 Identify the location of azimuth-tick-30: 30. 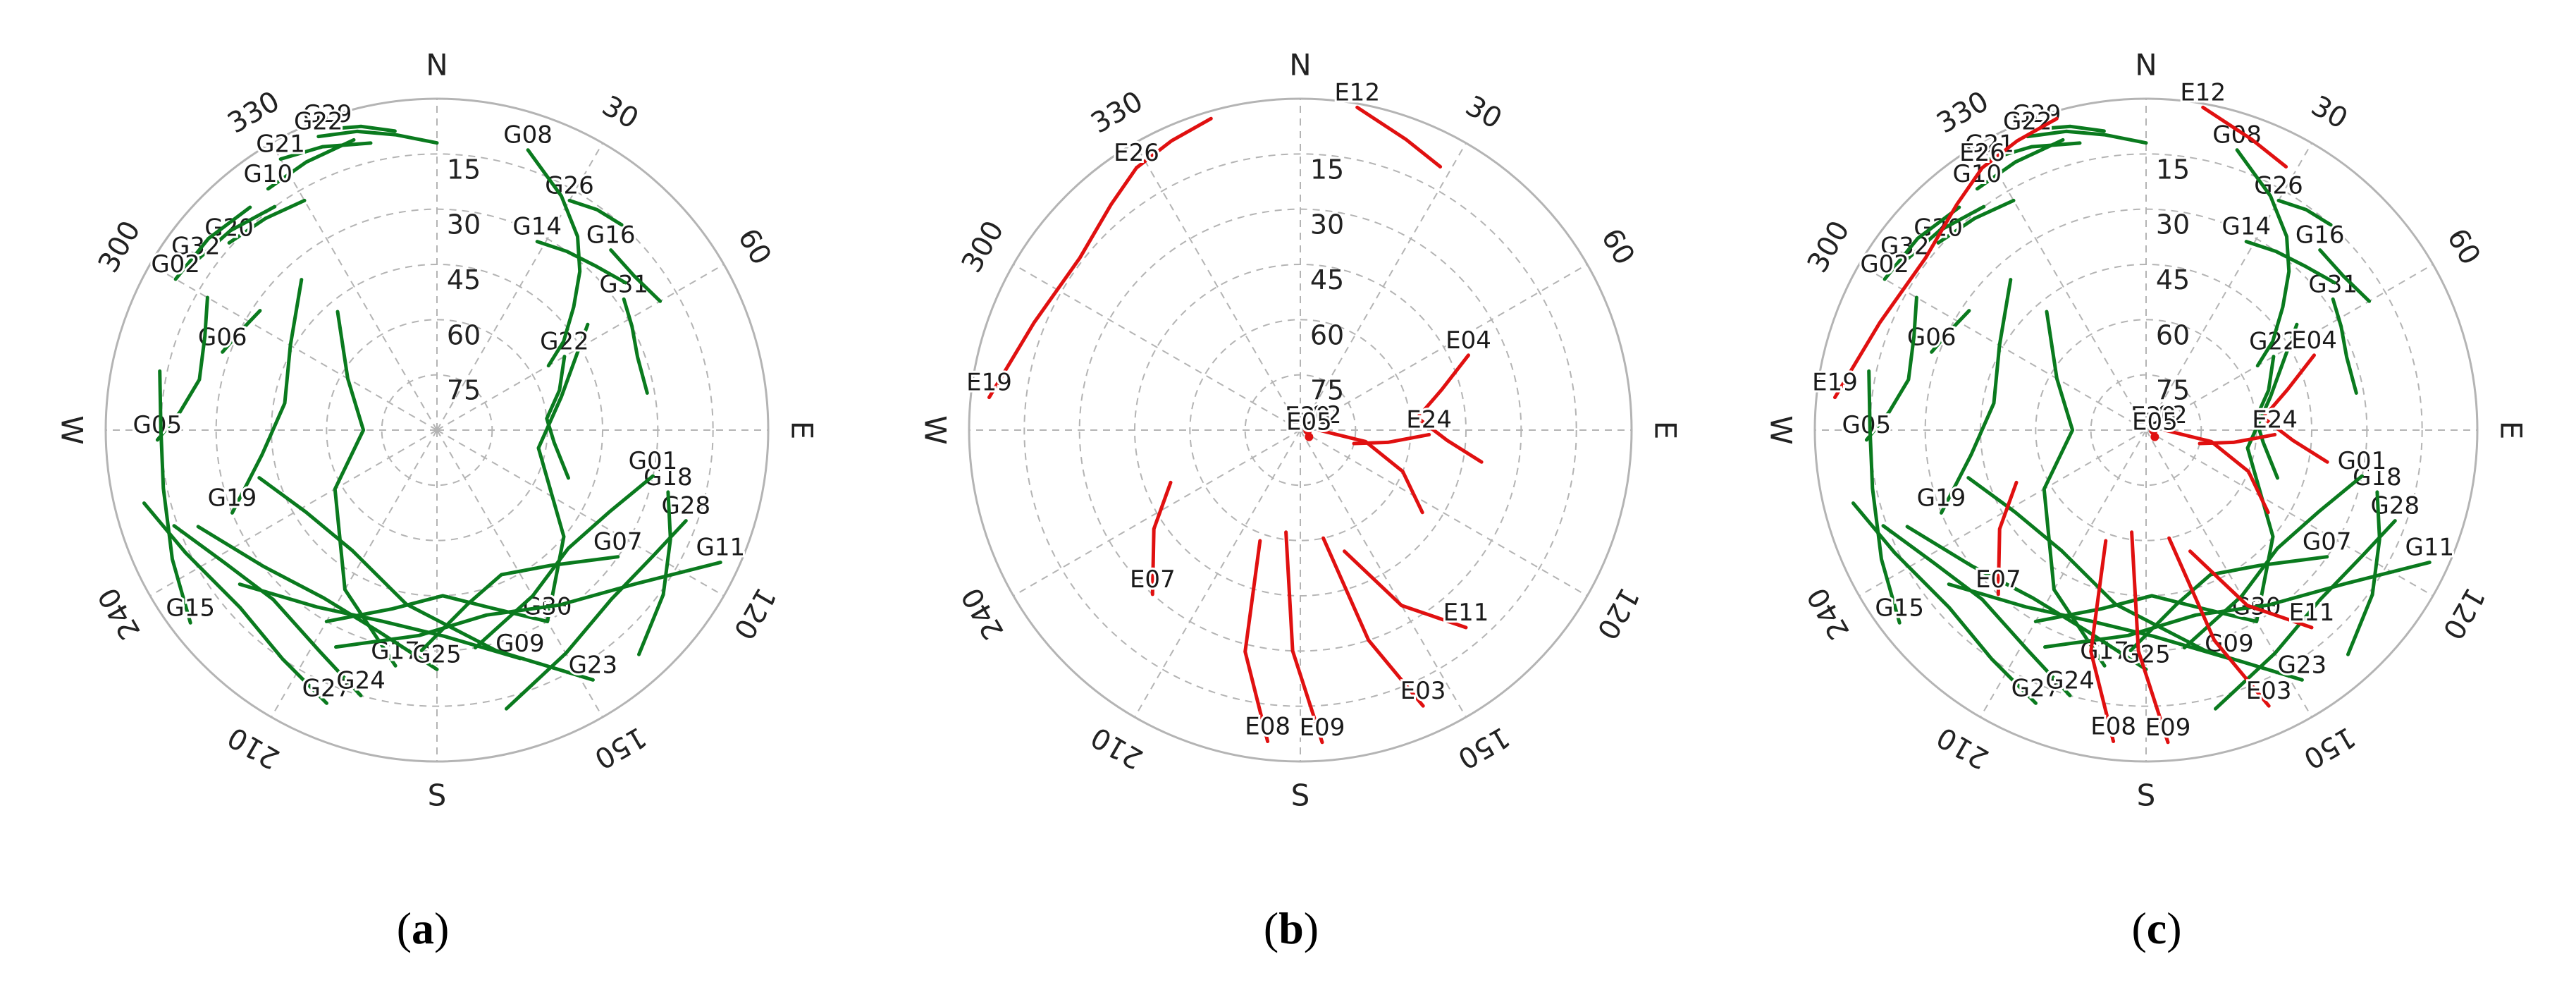
(1484, 112).